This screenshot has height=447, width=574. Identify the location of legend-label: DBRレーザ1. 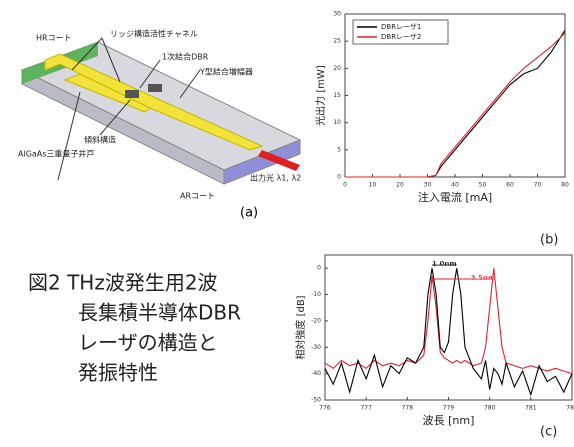
(401, 27).